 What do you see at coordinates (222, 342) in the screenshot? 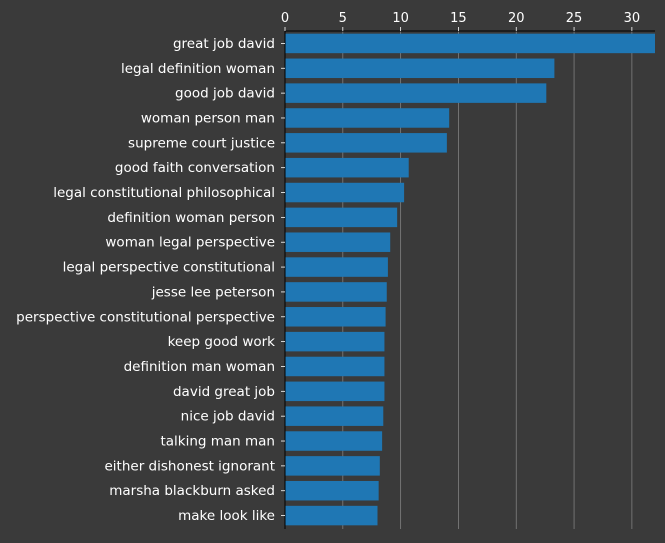
I see `category-label: keep good work` at bounding box center [222, 342].